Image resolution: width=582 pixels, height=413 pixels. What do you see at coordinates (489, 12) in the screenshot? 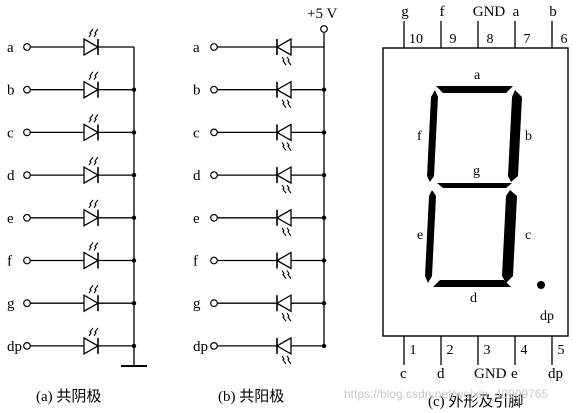
I see `top-pin-name: GND` at bounding box center [489, 12].